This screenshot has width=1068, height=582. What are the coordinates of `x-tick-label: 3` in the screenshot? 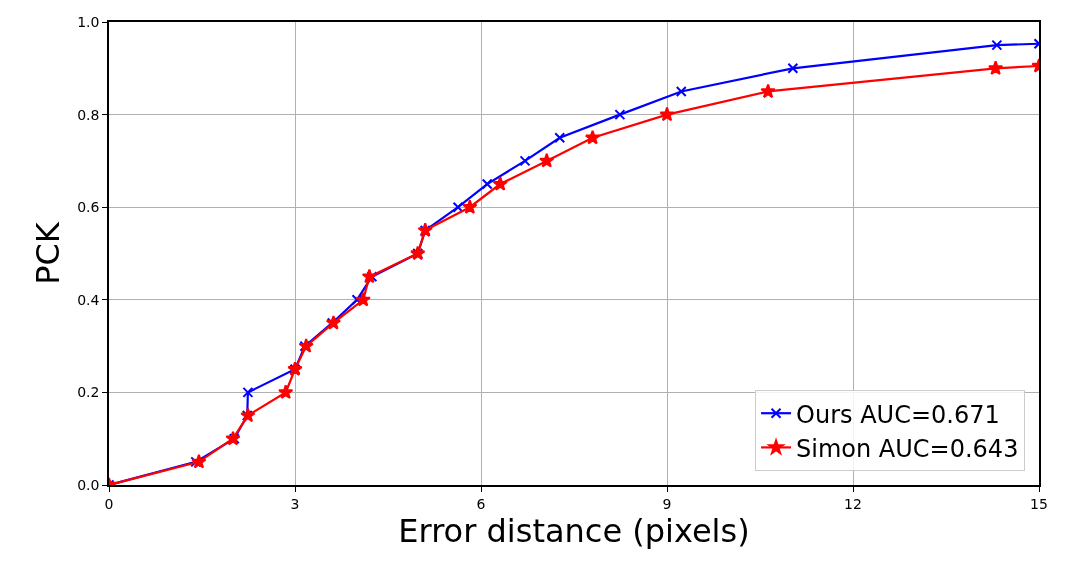 It's located at (295, 503).